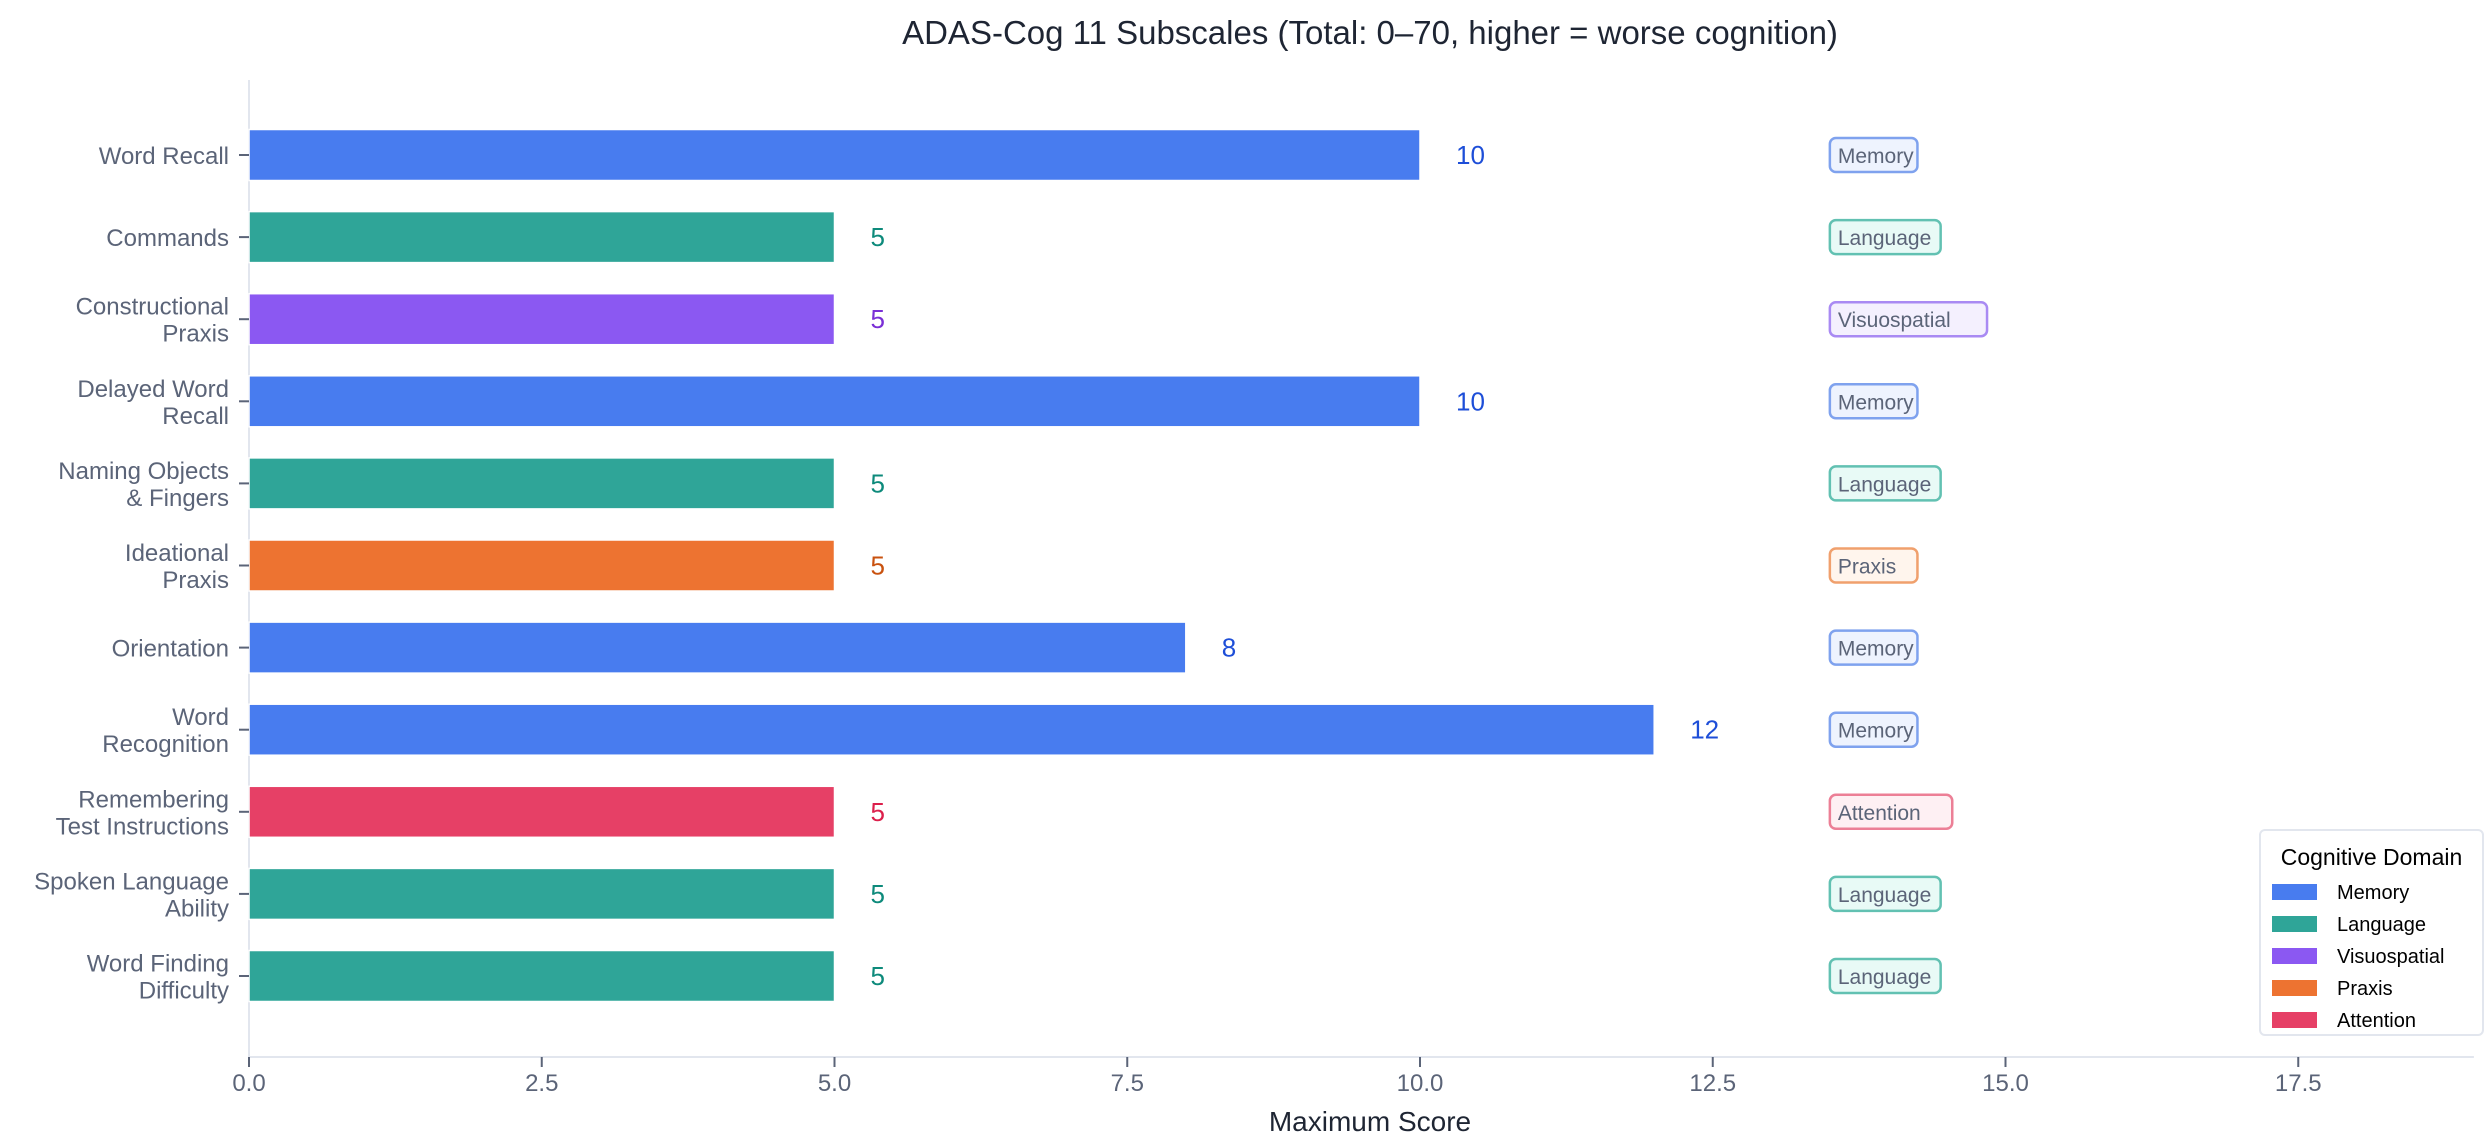  Describe the element at coordinates (142, 826) in the screenshot. I see `y-tick-label: Test Instructions` at that location.